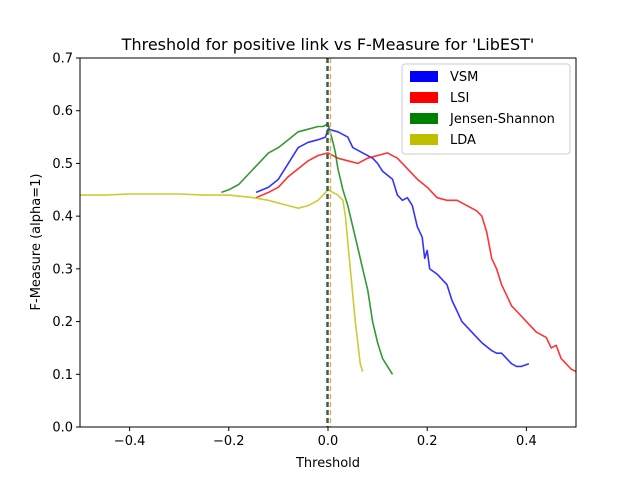 The image size is (640, 480). I want to click on y-tick-label: 0.3, so click(62, 269).